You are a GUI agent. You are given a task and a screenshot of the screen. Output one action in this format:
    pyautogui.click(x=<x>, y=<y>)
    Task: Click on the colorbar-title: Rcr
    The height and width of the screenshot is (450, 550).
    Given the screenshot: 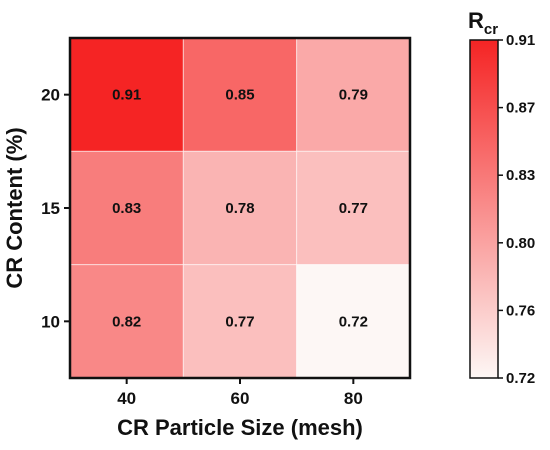 What is the action you would take?
    pyautogui.click(x=483, y=23)
    